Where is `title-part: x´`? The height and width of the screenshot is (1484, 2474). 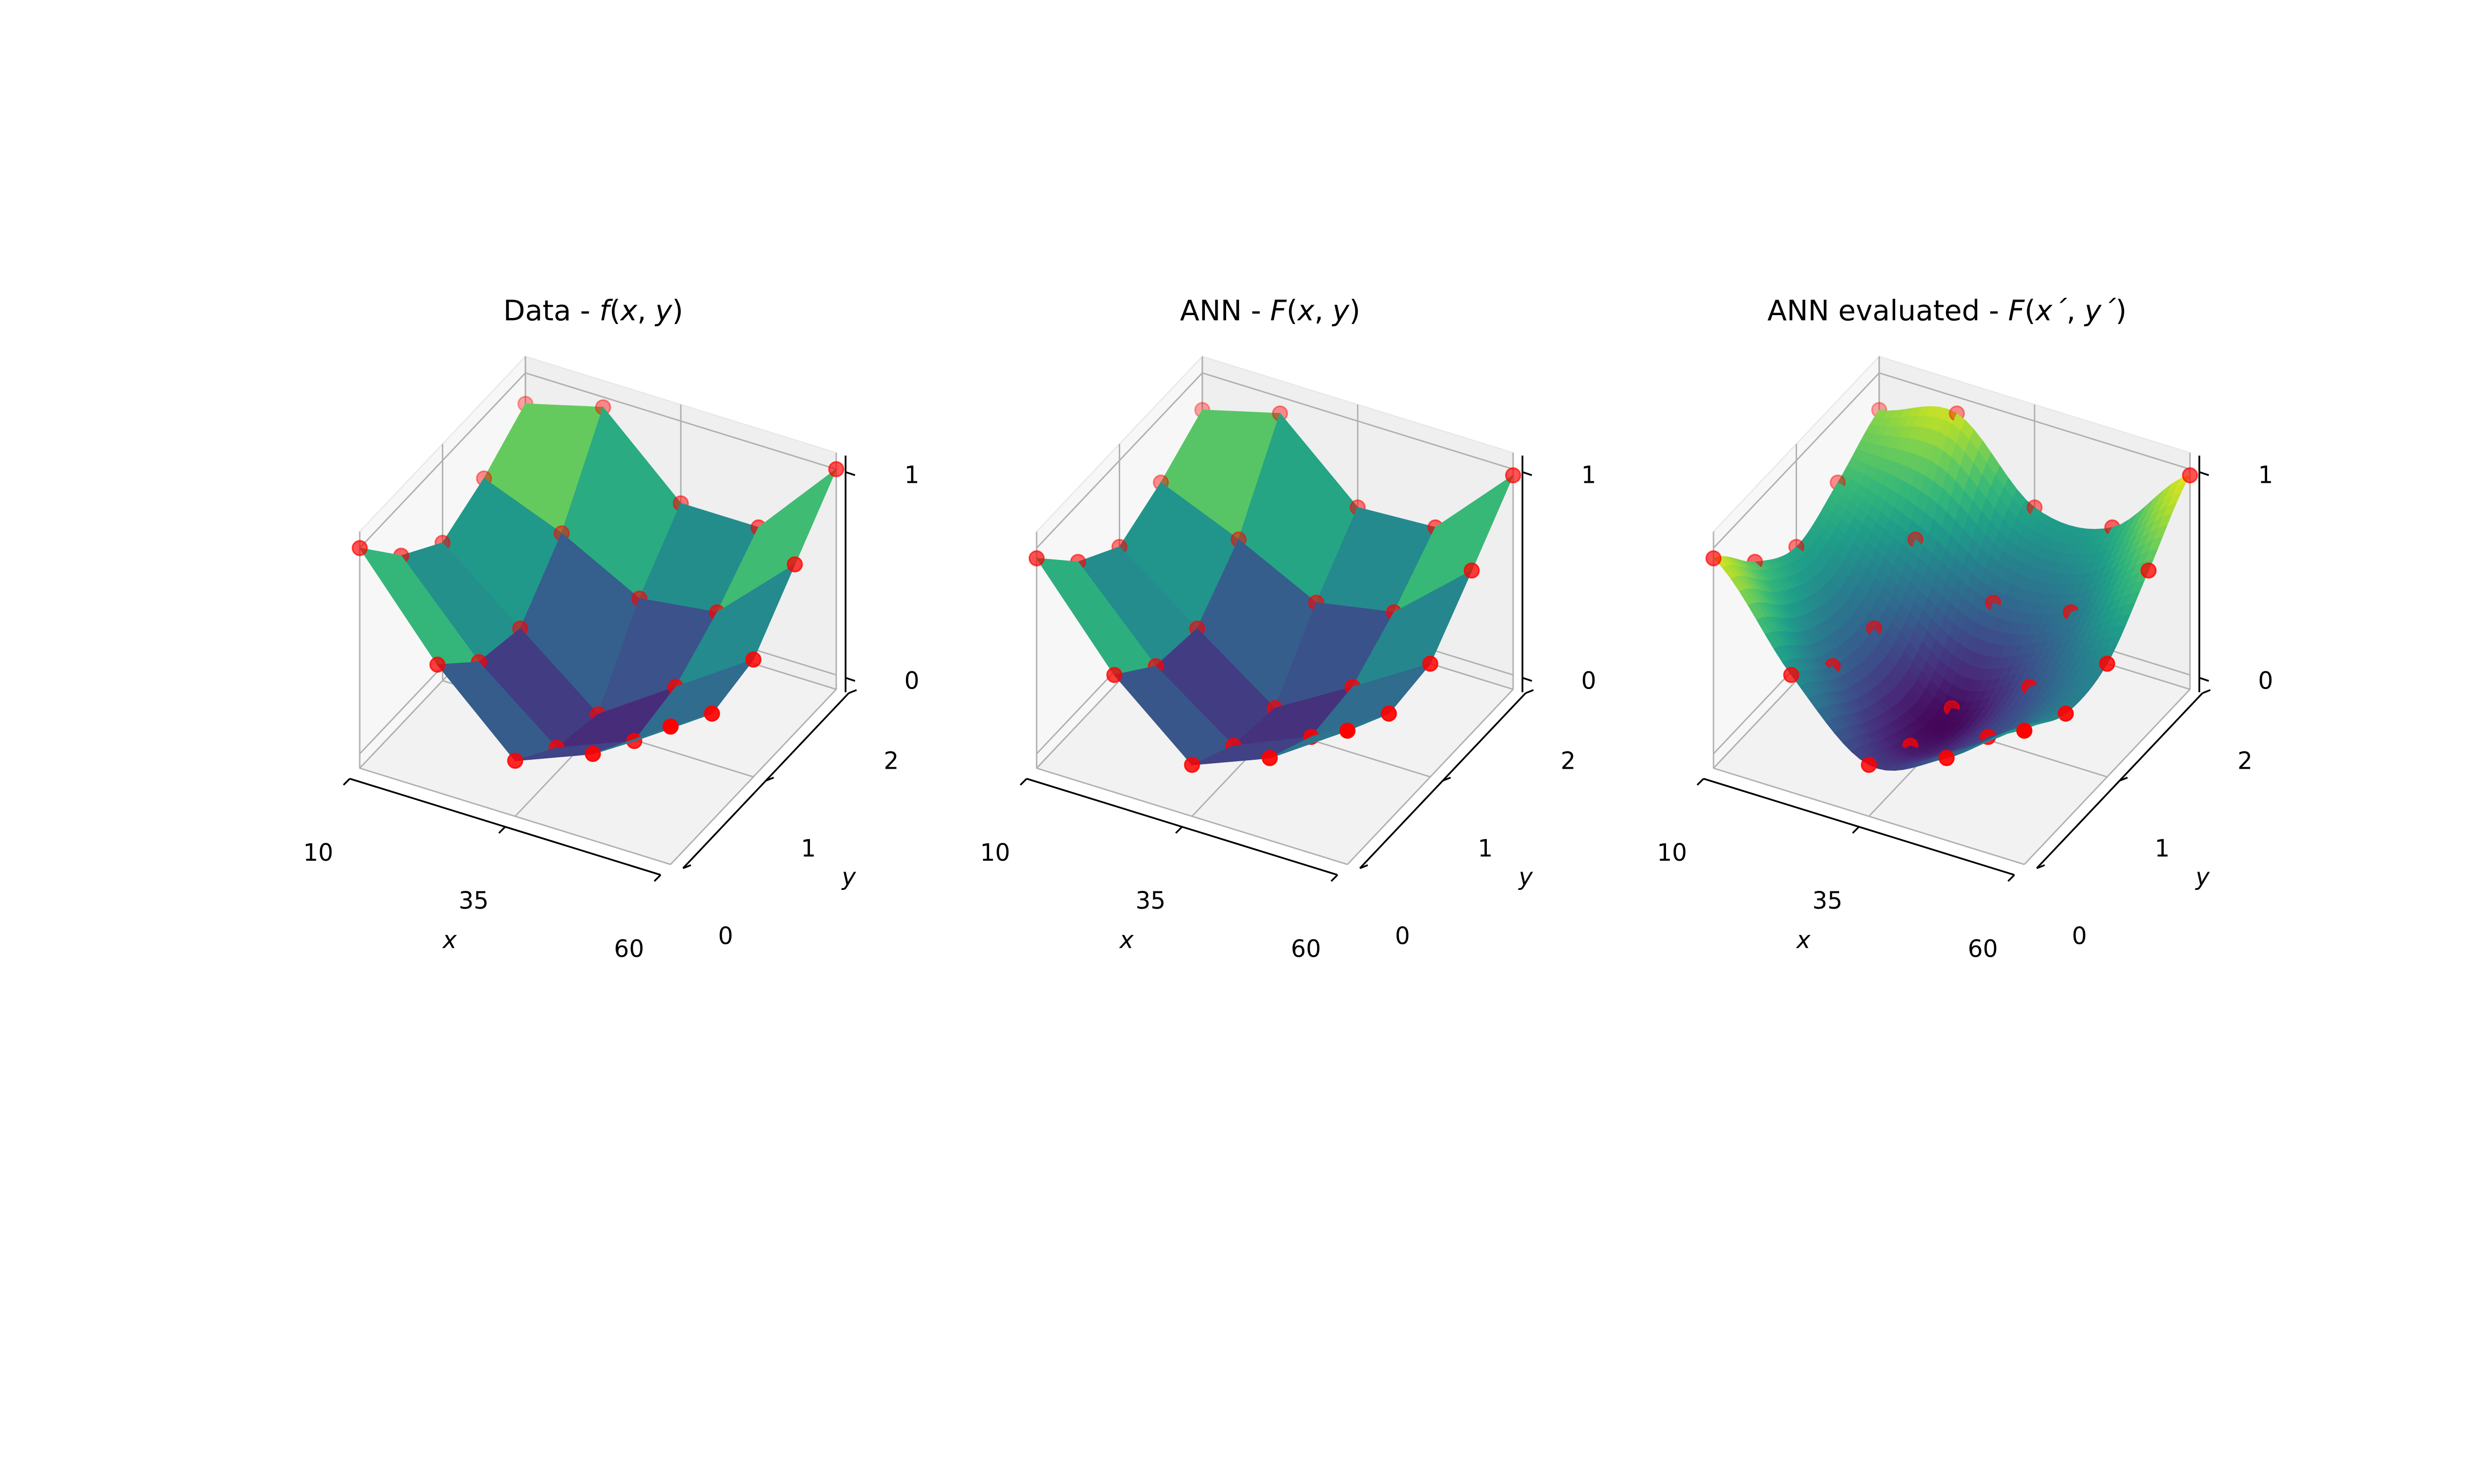
title-part: x´ is located at coordinates (2051, 310).